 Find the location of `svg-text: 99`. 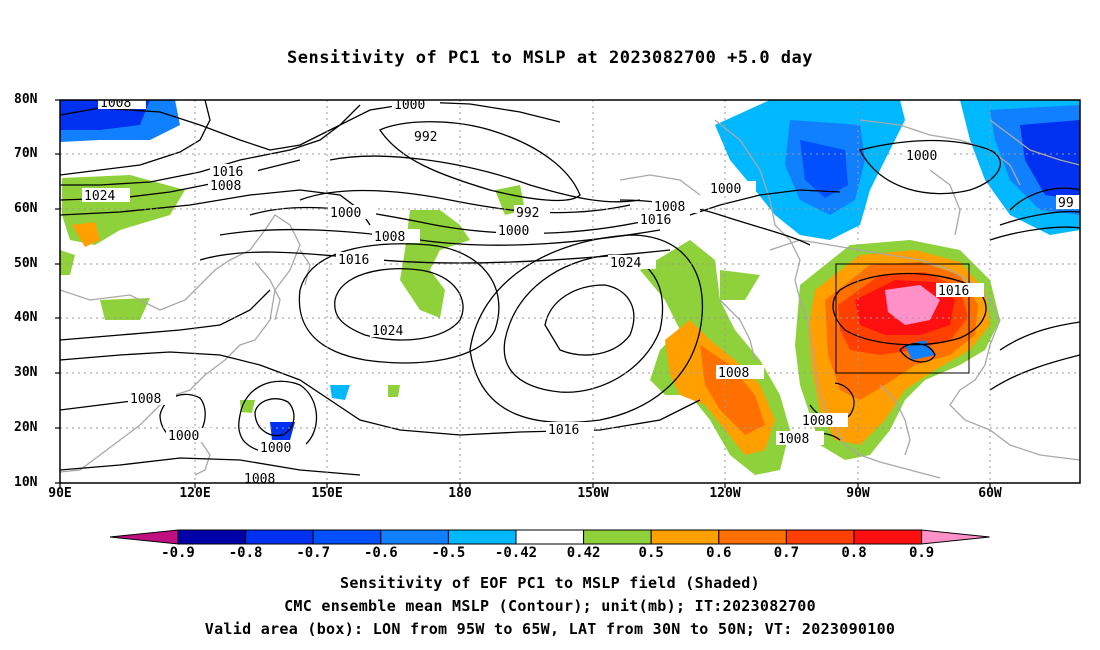

svg-text: 99 is located at coordinates (1066, 203).